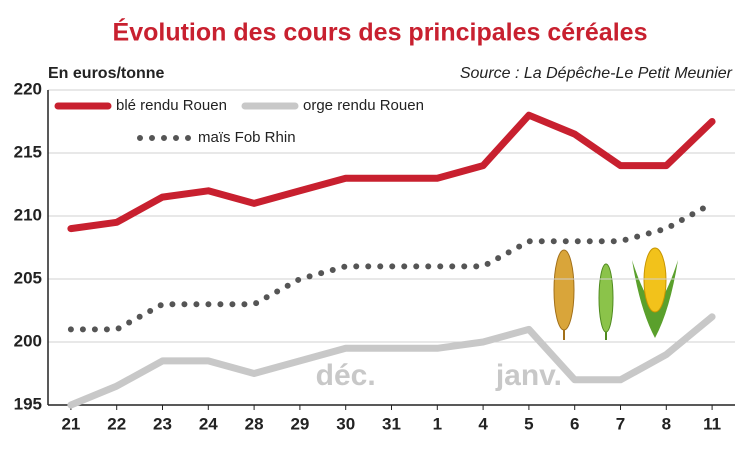 The image size is (747, 463). Describe the element at coordinates (28, 214) in the screenshot. I see `y-tick-label: 210` at that location.